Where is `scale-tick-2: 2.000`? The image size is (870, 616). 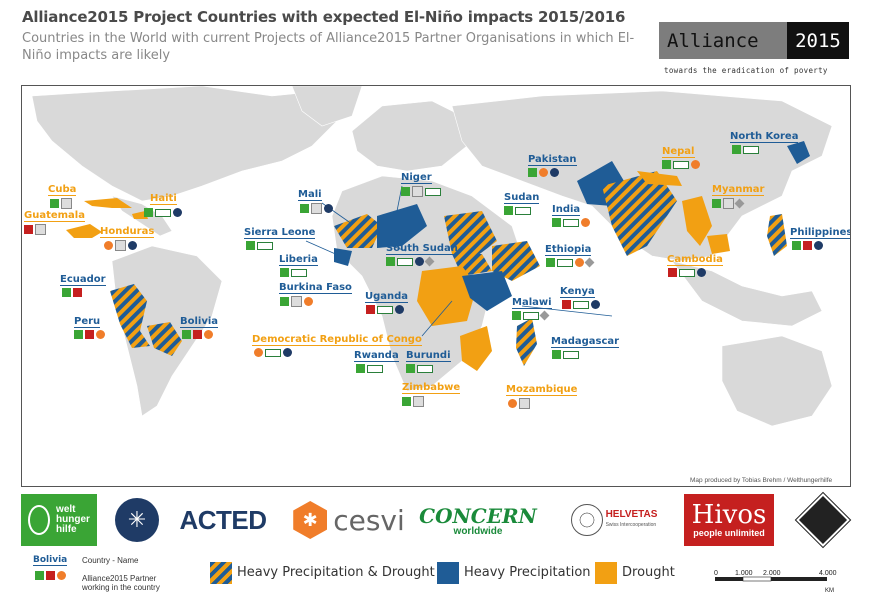 scale-tick-2: 2.000 is located at coordinates (772, 573).